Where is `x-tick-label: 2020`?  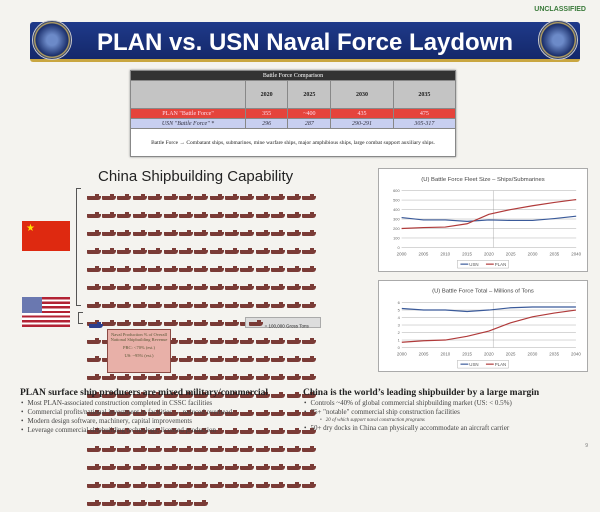 x-tick-label: 2020 is located at coordinates (489, 253).